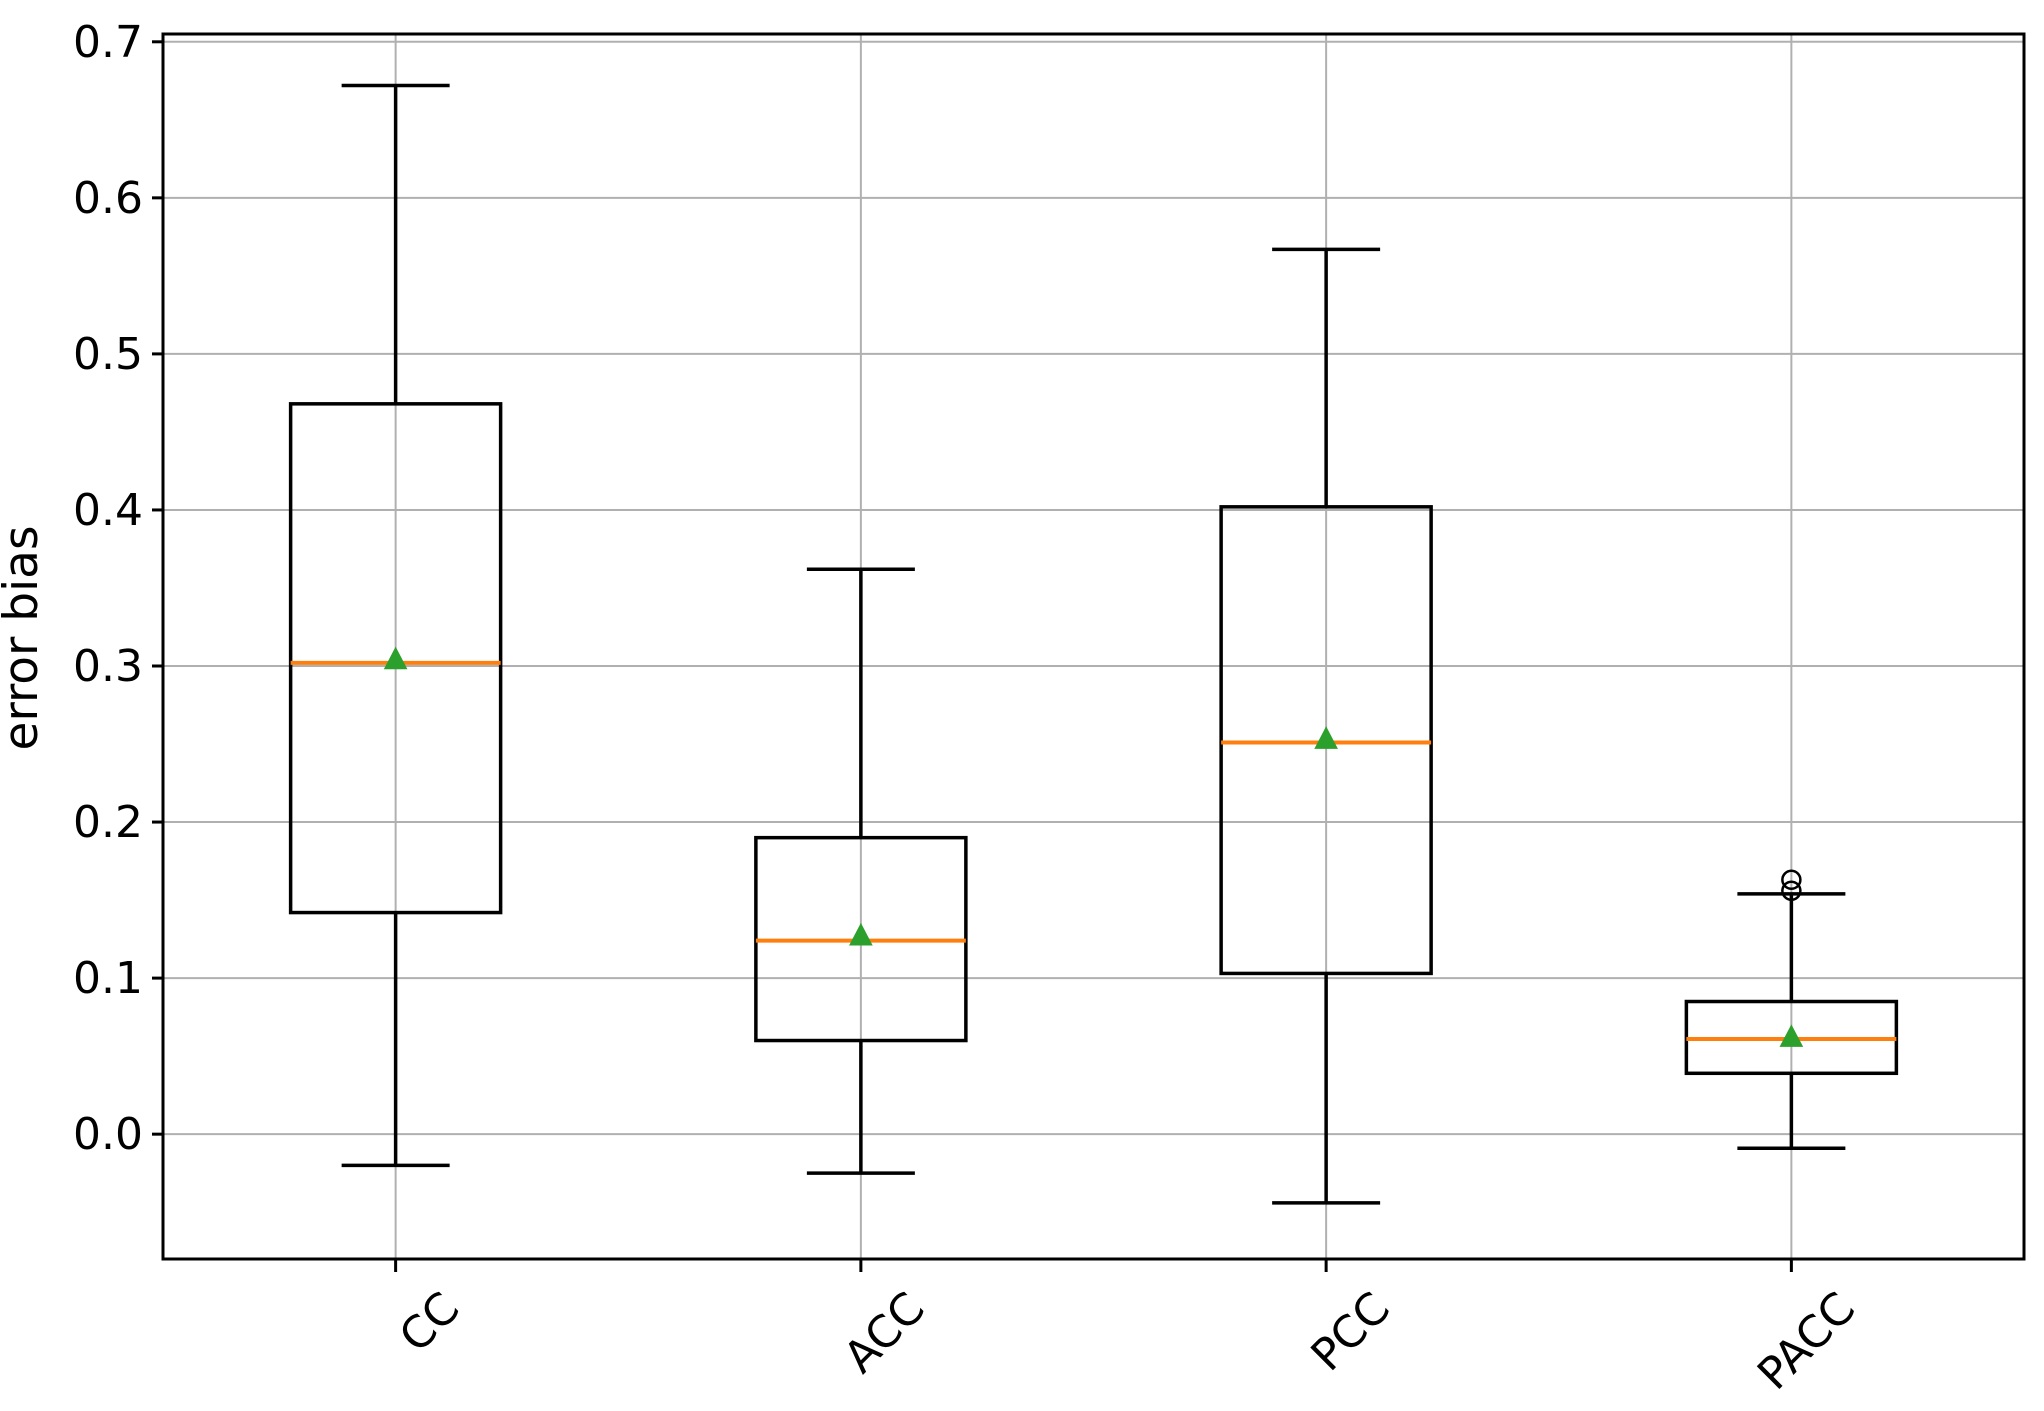 The image size is (2044, 1411). What do you see at coordinates (108, 198) in the screenshot?
I see `y-tick-label: 0.6` at bounding box center [108, 198].